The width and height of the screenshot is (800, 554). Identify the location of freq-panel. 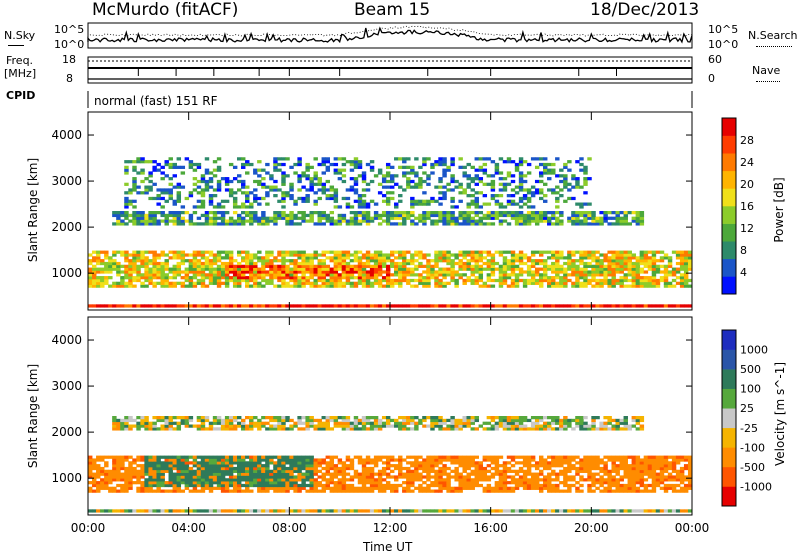
(390, 70).